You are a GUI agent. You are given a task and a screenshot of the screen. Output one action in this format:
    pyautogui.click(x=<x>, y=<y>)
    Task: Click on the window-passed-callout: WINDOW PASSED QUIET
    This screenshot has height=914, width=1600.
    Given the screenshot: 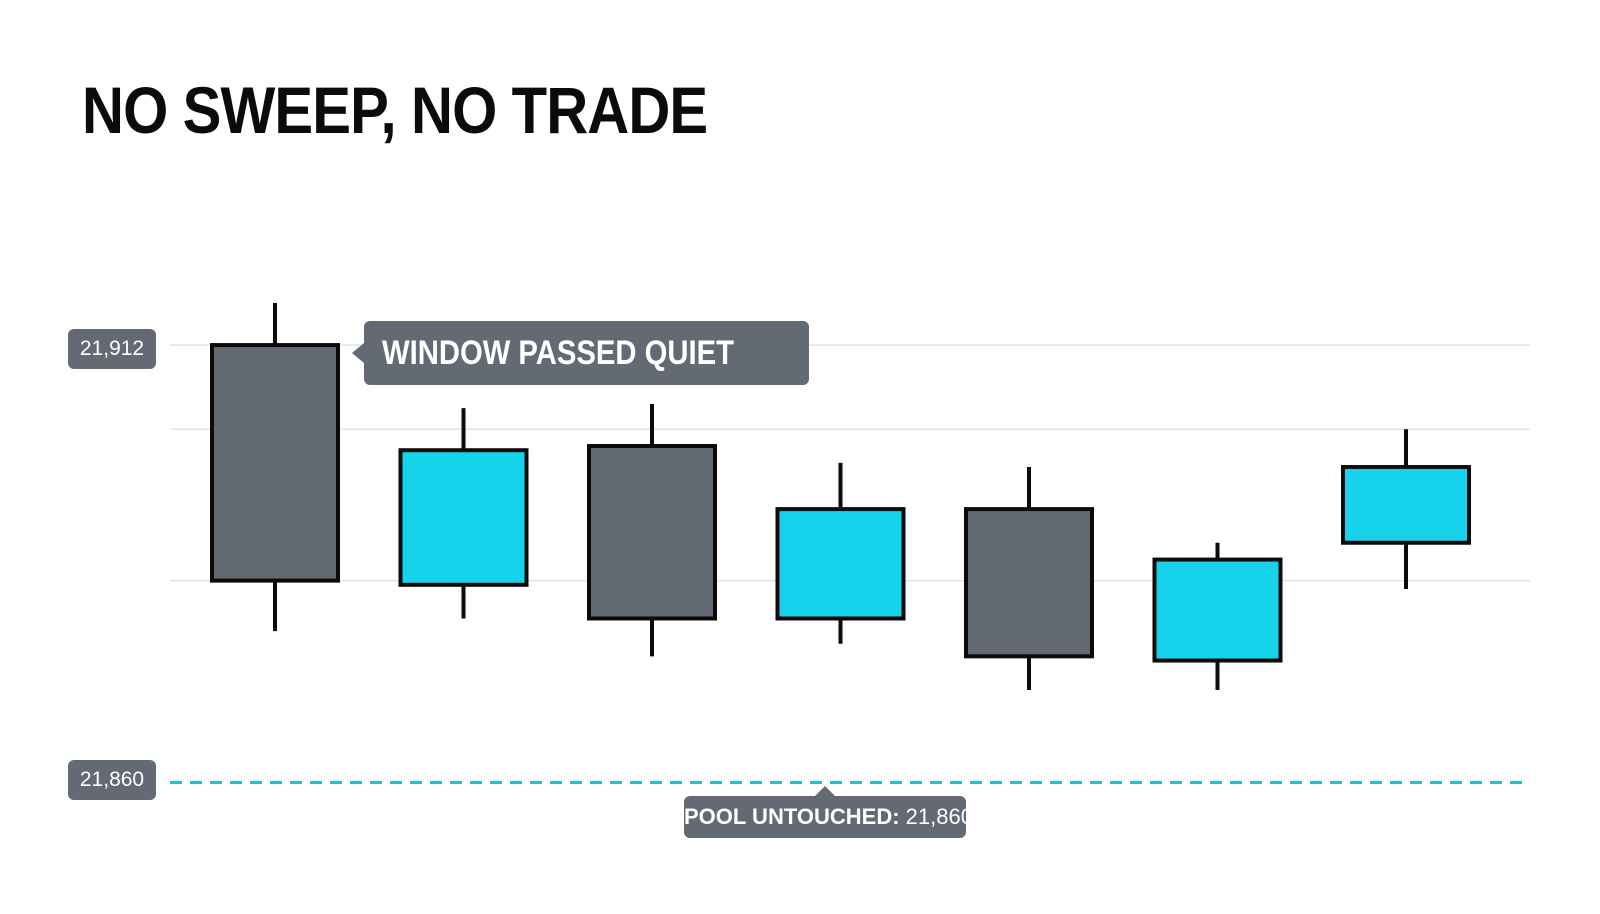 What is the action you would take?
    pyautogui.click(x=580, y=353)
    